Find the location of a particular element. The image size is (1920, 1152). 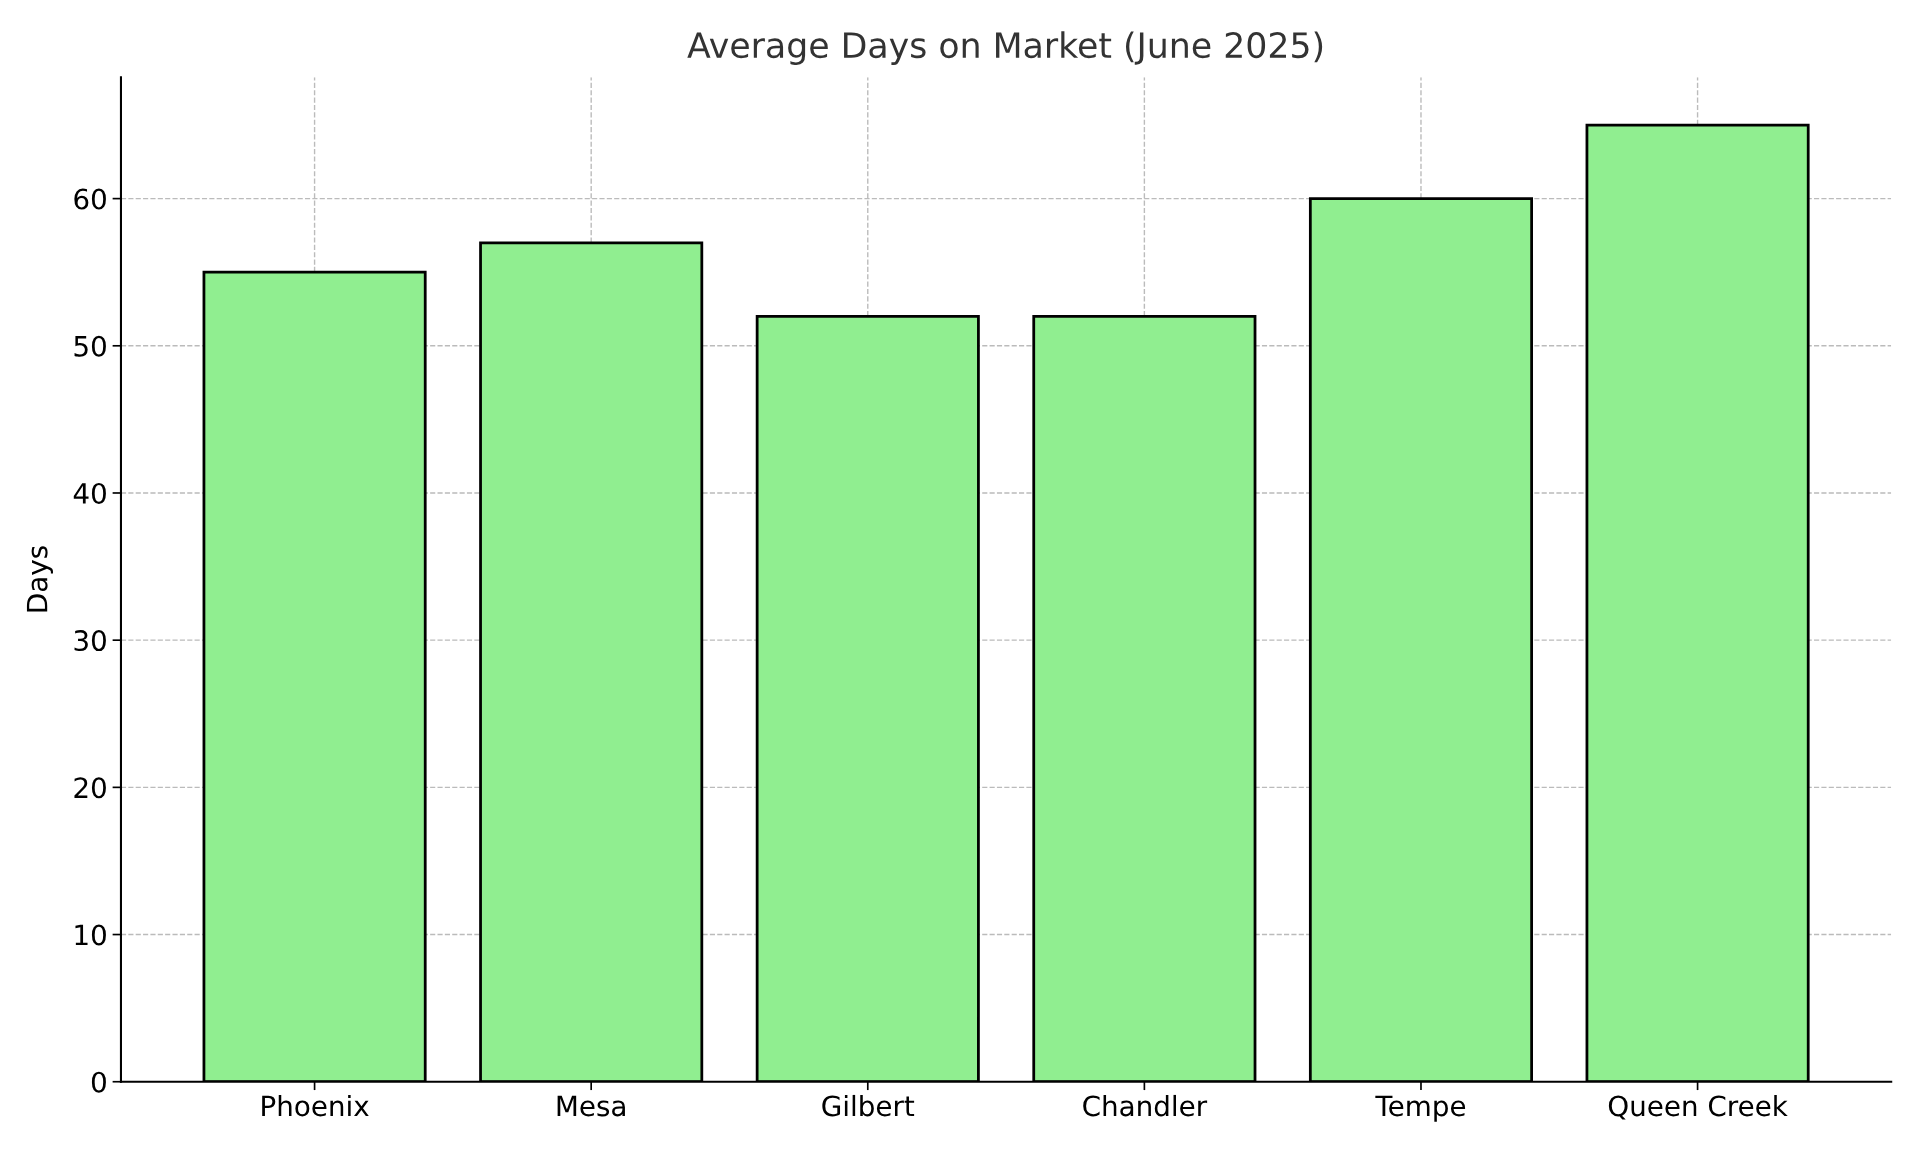

y-tick-label: 60 is located at coordinates (90, 199).